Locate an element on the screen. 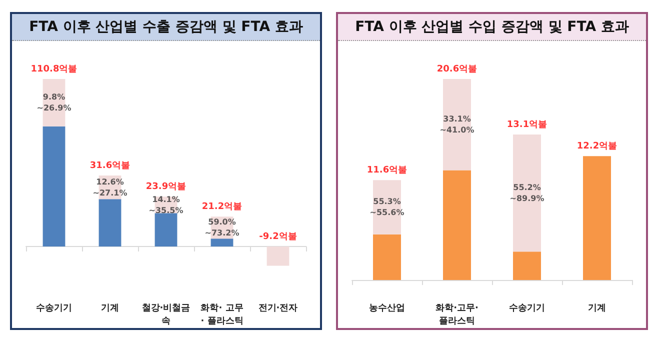 This screenshot has width=658, height=345. annotation: 12.6% ~27.1% is located at coordinates (110, 187).